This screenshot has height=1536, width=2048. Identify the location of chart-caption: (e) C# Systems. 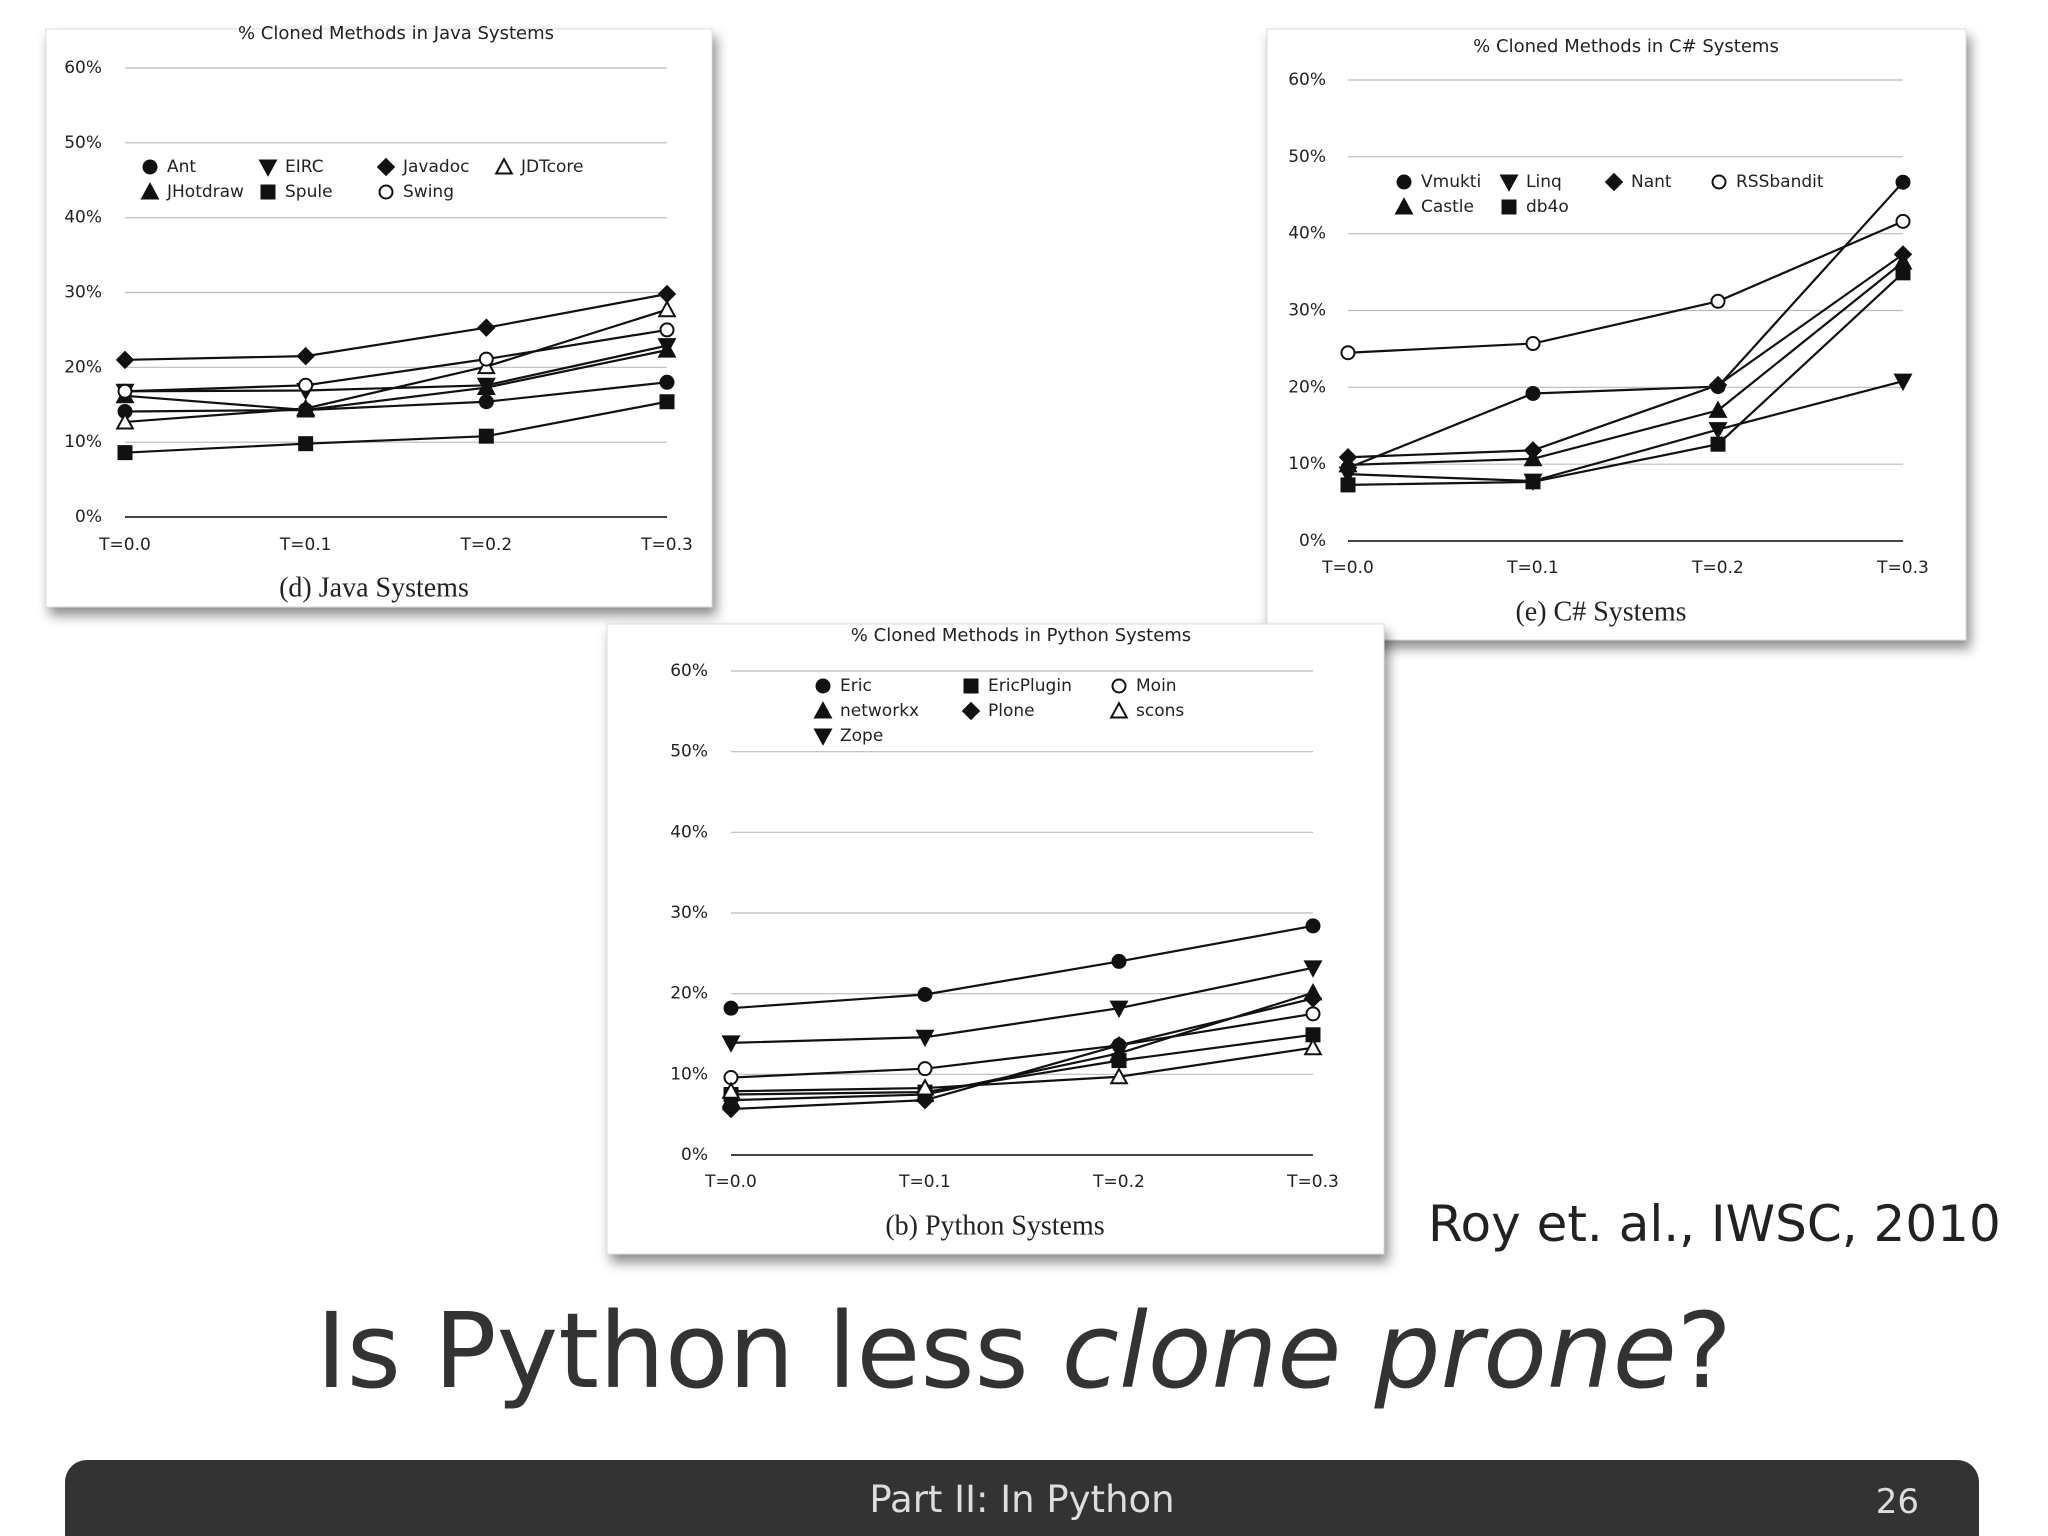
(1600, 611).